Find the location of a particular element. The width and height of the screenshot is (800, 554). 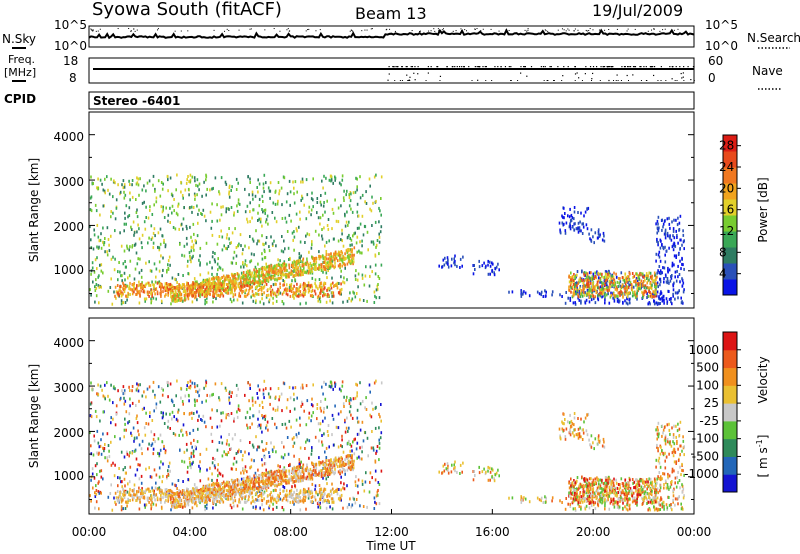

power-colorbar-tick-label: 8 is located at coordinates (723, 252).